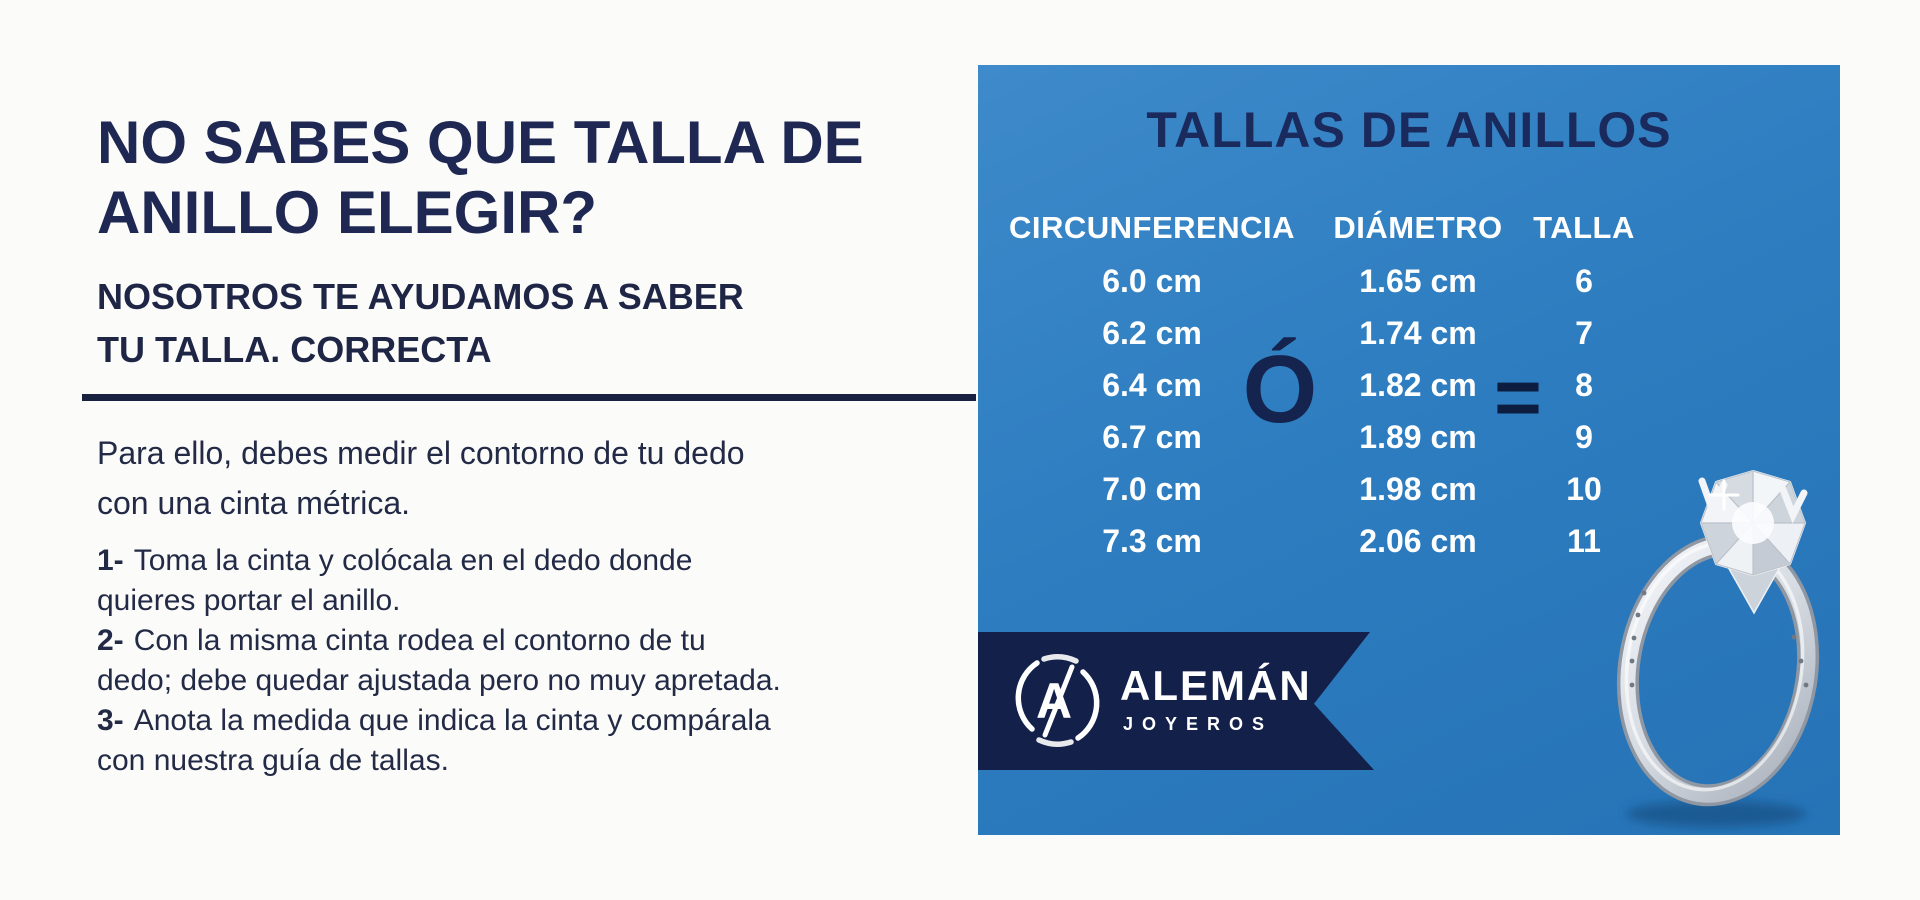  What do you see at coordinates (1719, 639) in the screenshot?
I see `pave-diamonds` at bounding box center [1719, 639].